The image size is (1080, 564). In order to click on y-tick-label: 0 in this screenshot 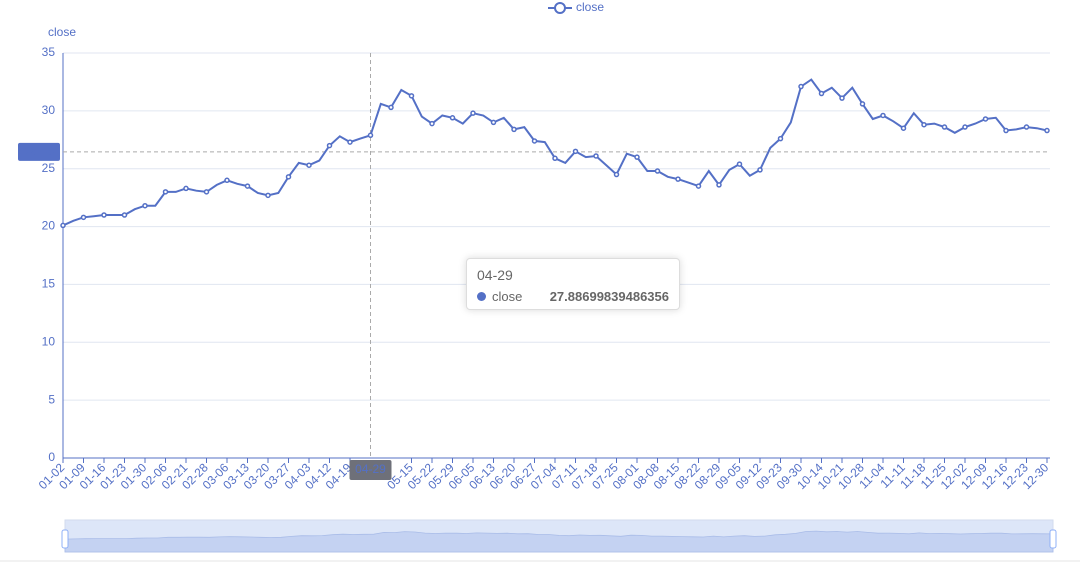, I will do `click(51, 457)`.